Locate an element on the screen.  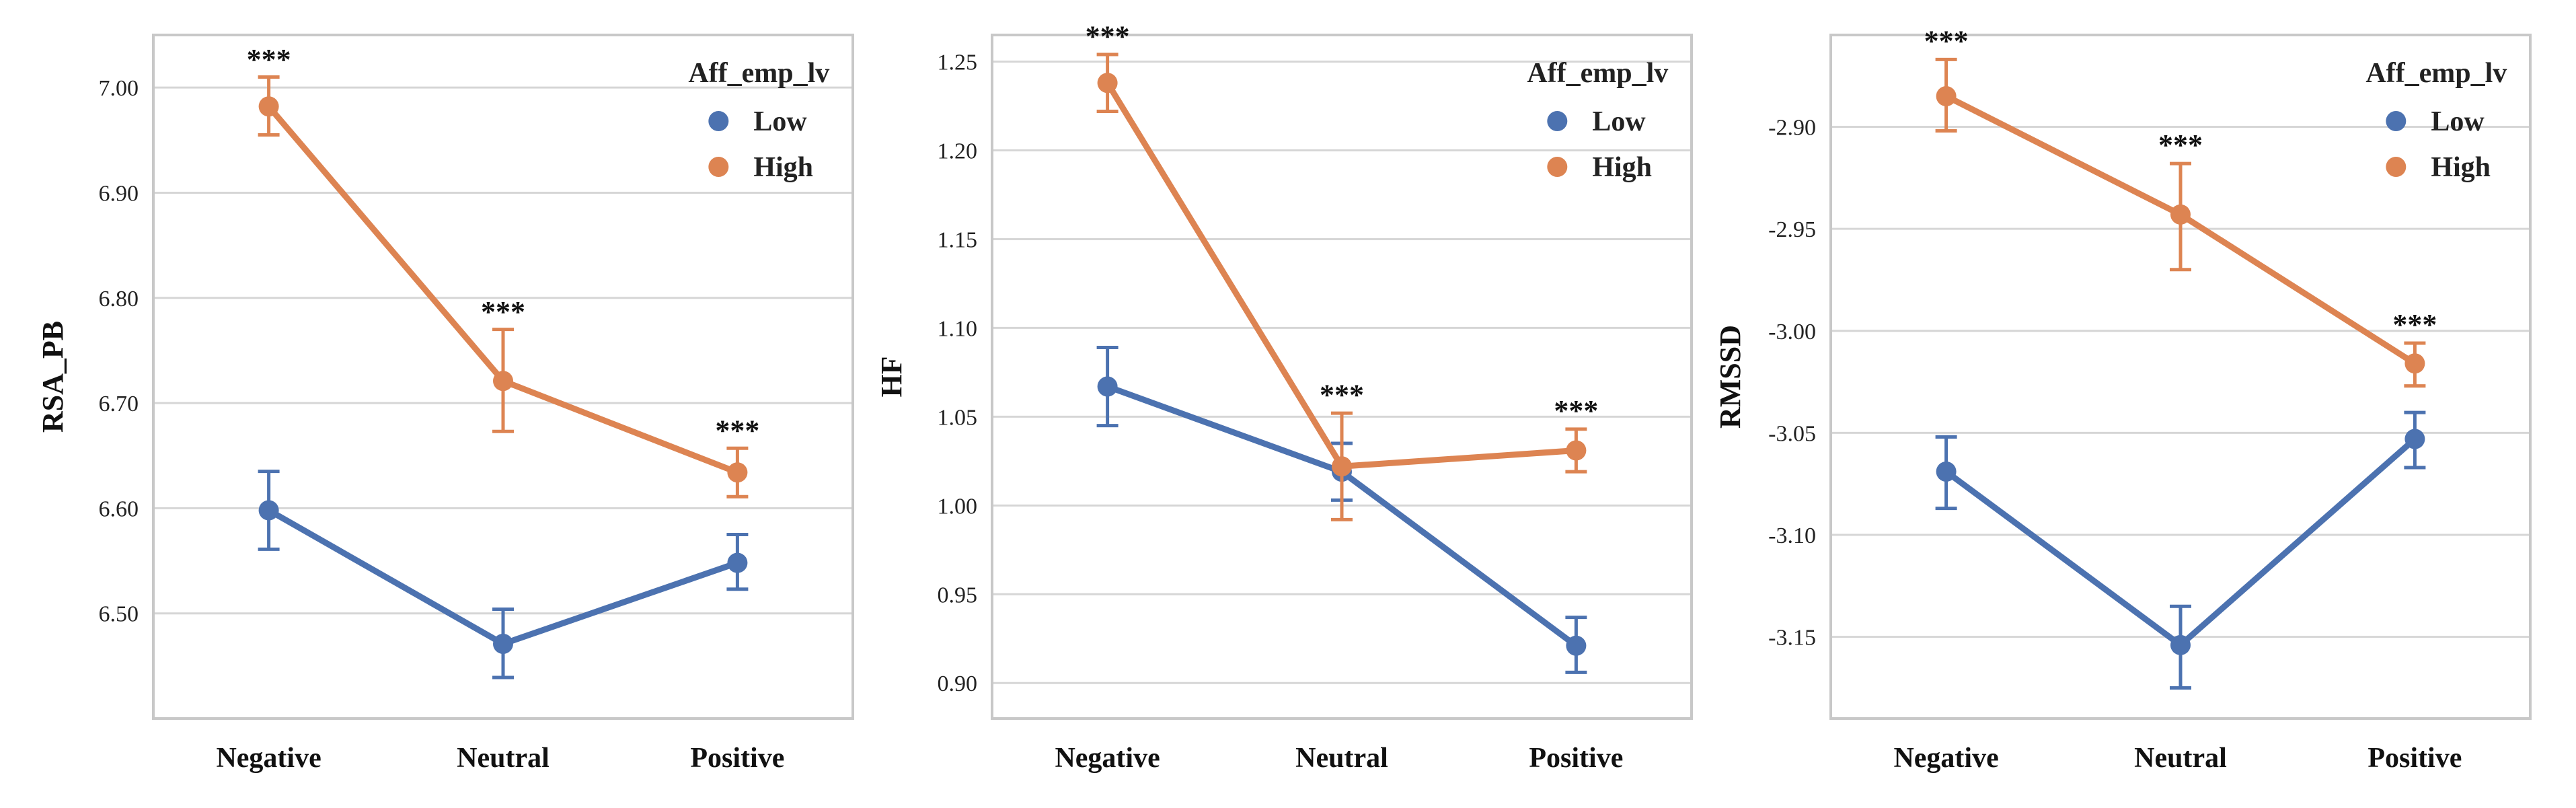
y-tick-label: 1.10 is located at coordinates (958, 328).